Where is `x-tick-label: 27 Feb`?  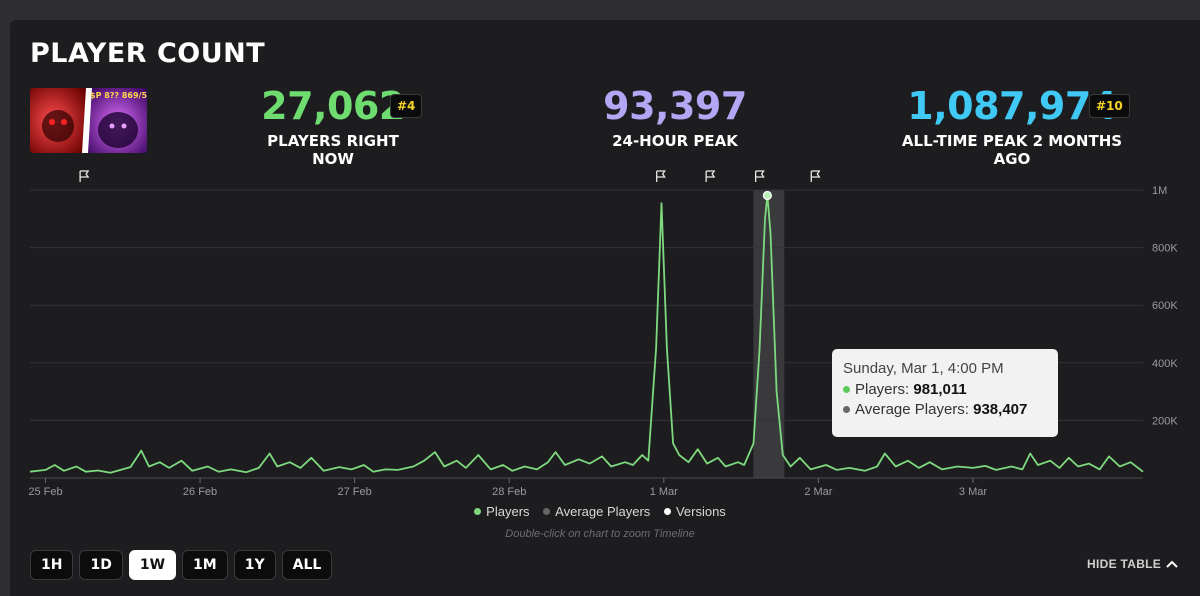
x-tick-label: 27 Feb is located at coordinates (355, 492).